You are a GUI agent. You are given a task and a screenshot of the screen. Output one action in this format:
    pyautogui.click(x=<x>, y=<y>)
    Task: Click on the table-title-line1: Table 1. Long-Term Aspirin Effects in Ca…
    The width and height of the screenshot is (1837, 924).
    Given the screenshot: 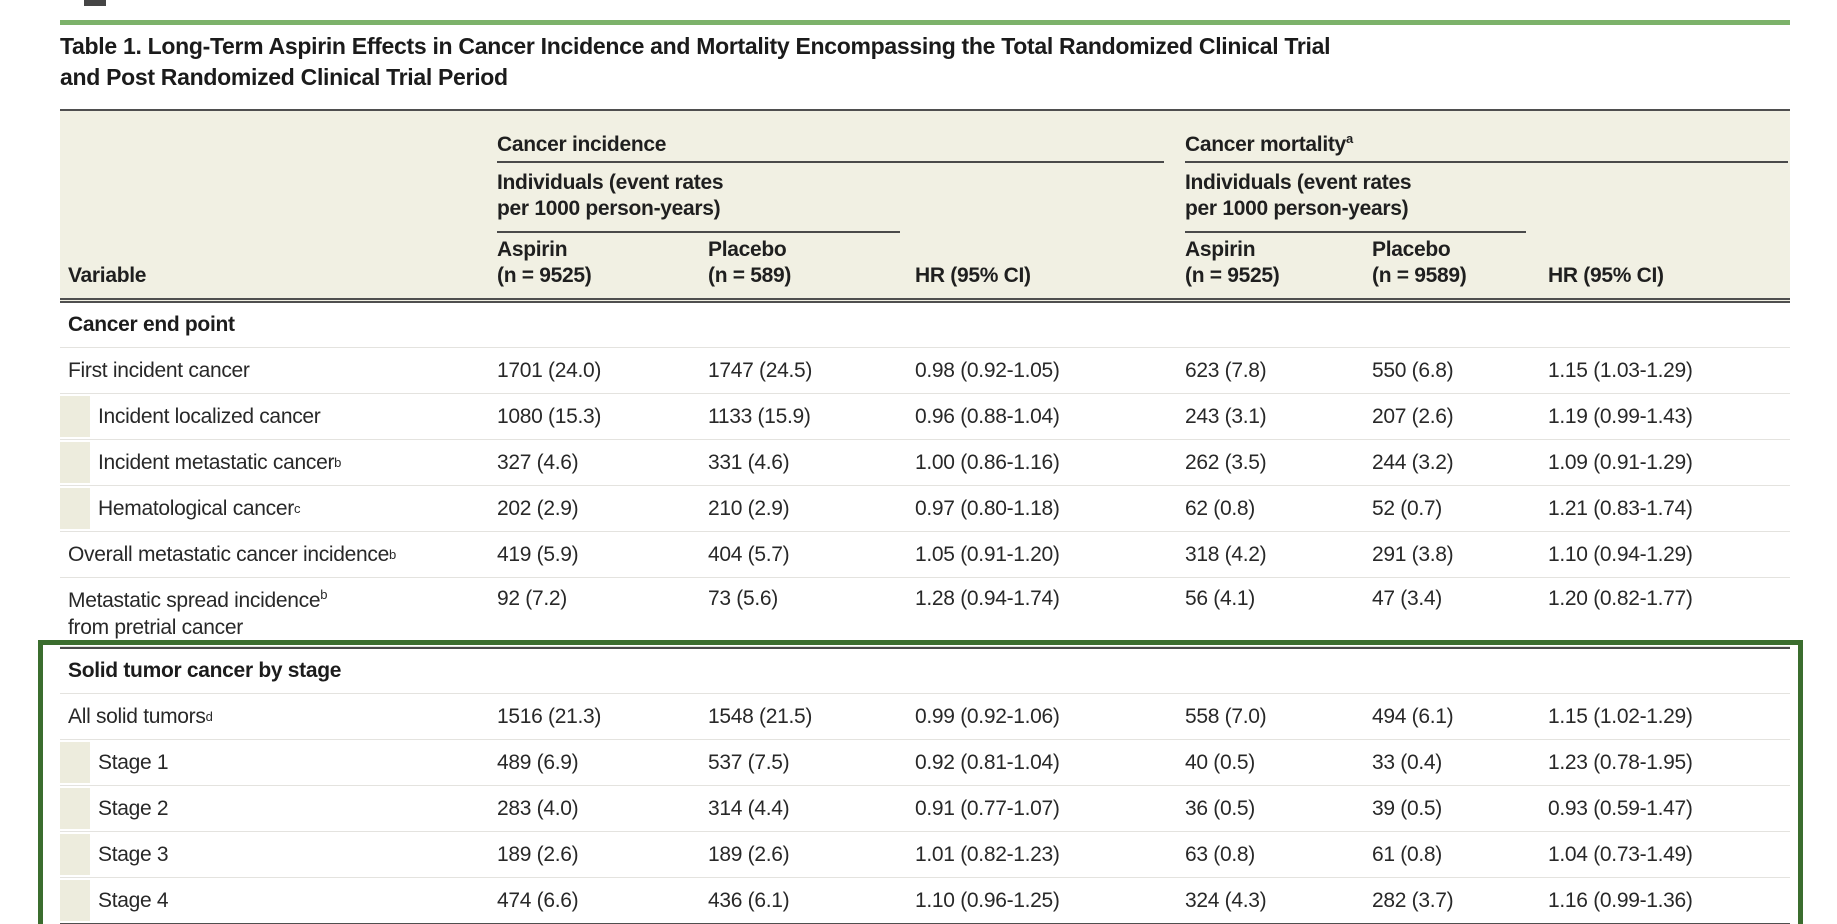 What is the action you would take?
    pyautogui.click(x=695, y=46)
    